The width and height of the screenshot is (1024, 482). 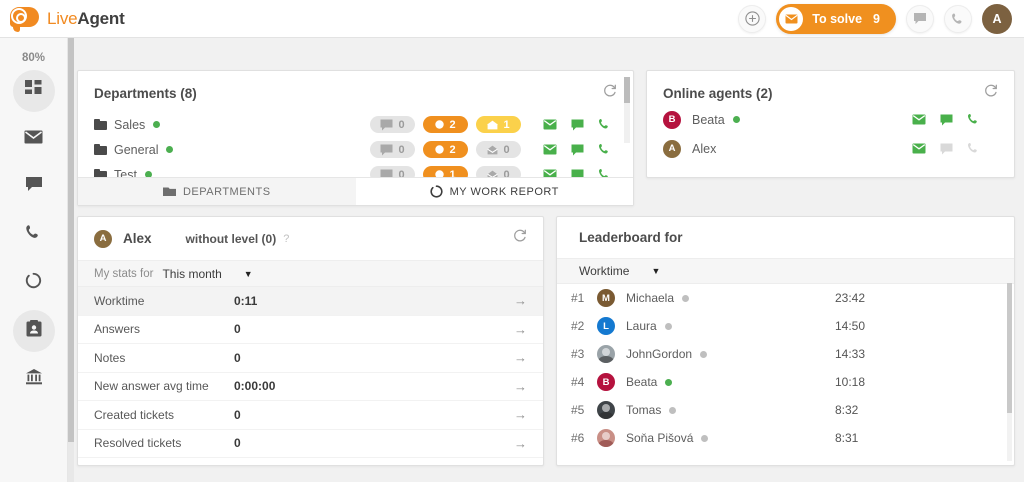 What do you see at coordinates (850, 382) in the screenshot?
I see `leaderboard-value: 10:18` at bounding box center [850, 382].